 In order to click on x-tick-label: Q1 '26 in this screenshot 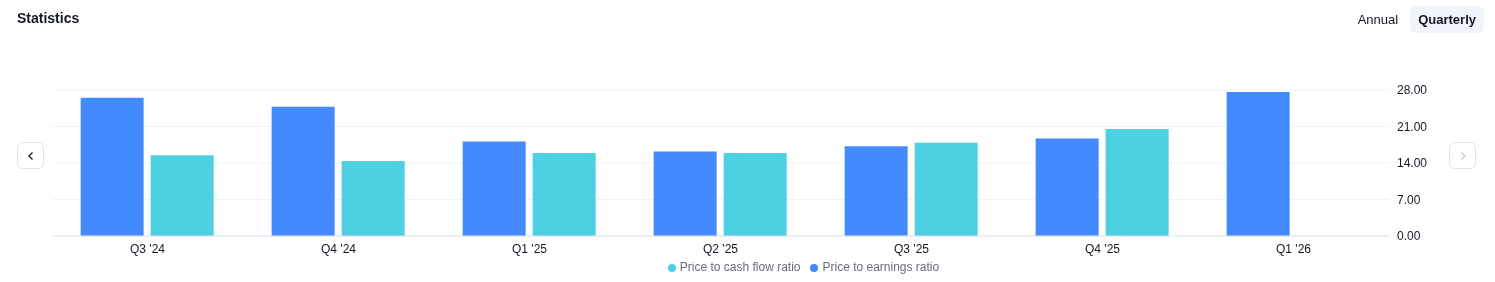, I will do `click(1294, 248)`.